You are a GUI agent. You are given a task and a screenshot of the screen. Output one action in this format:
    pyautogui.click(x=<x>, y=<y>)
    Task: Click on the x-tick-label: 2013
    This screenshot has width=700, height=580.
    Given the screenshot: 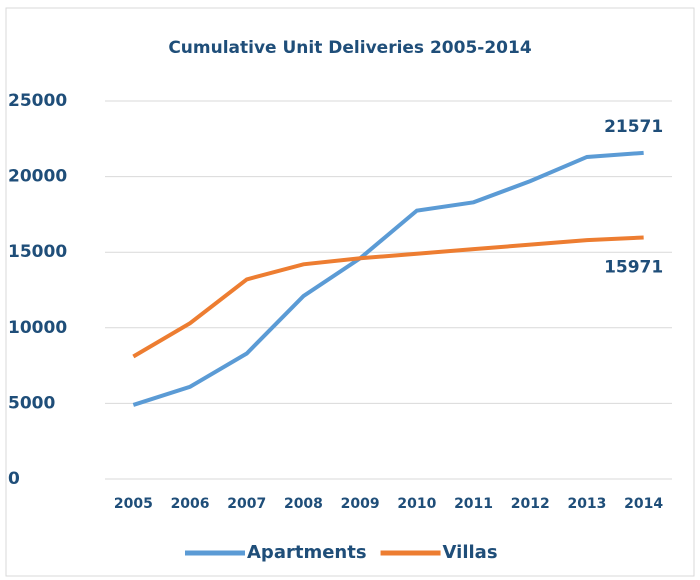 What is the action you would take?
    pyautogui.click(x=586, y=504)
    